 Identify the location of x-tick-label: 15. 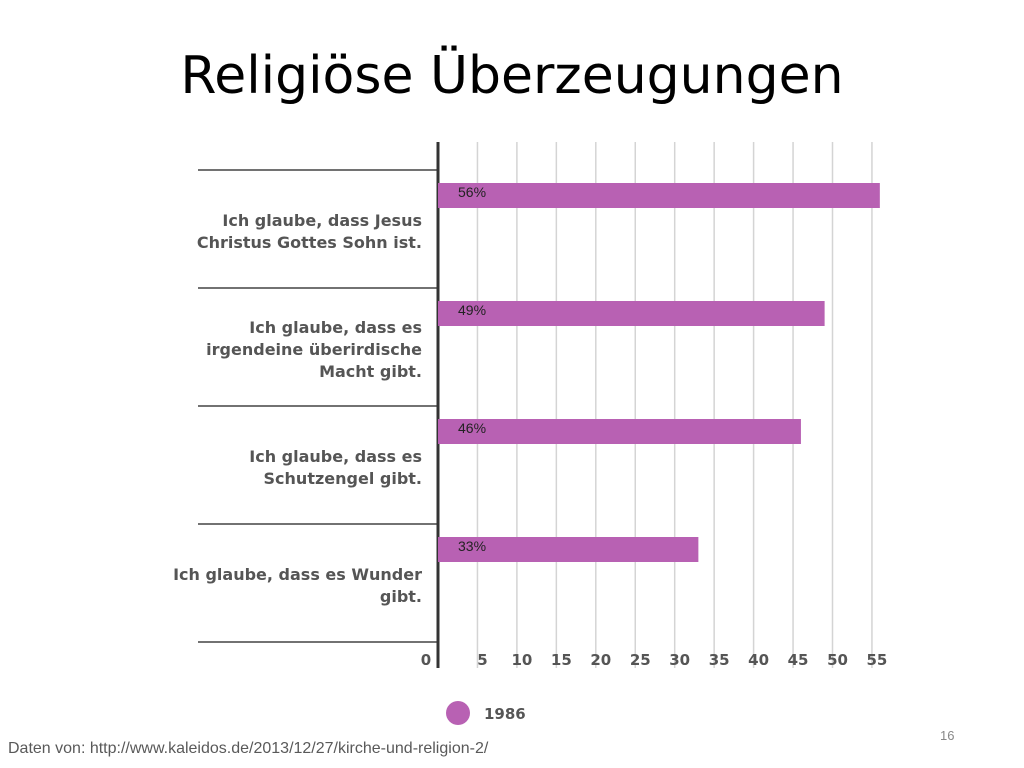
(561, 660).